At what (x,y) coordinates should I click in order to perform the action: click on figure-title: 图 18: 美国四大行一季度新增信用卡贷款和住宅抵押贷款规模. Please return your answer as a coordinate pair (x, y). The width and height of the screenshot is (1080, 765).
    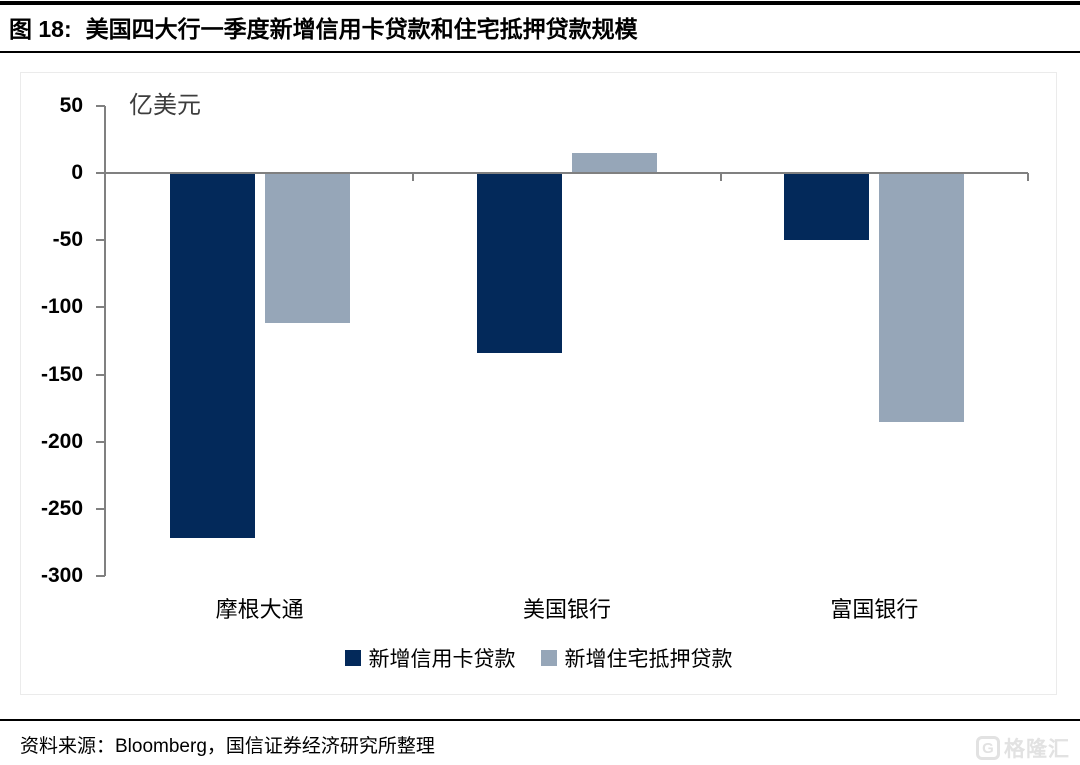
    Looking at the image, I should click on (323, 27).